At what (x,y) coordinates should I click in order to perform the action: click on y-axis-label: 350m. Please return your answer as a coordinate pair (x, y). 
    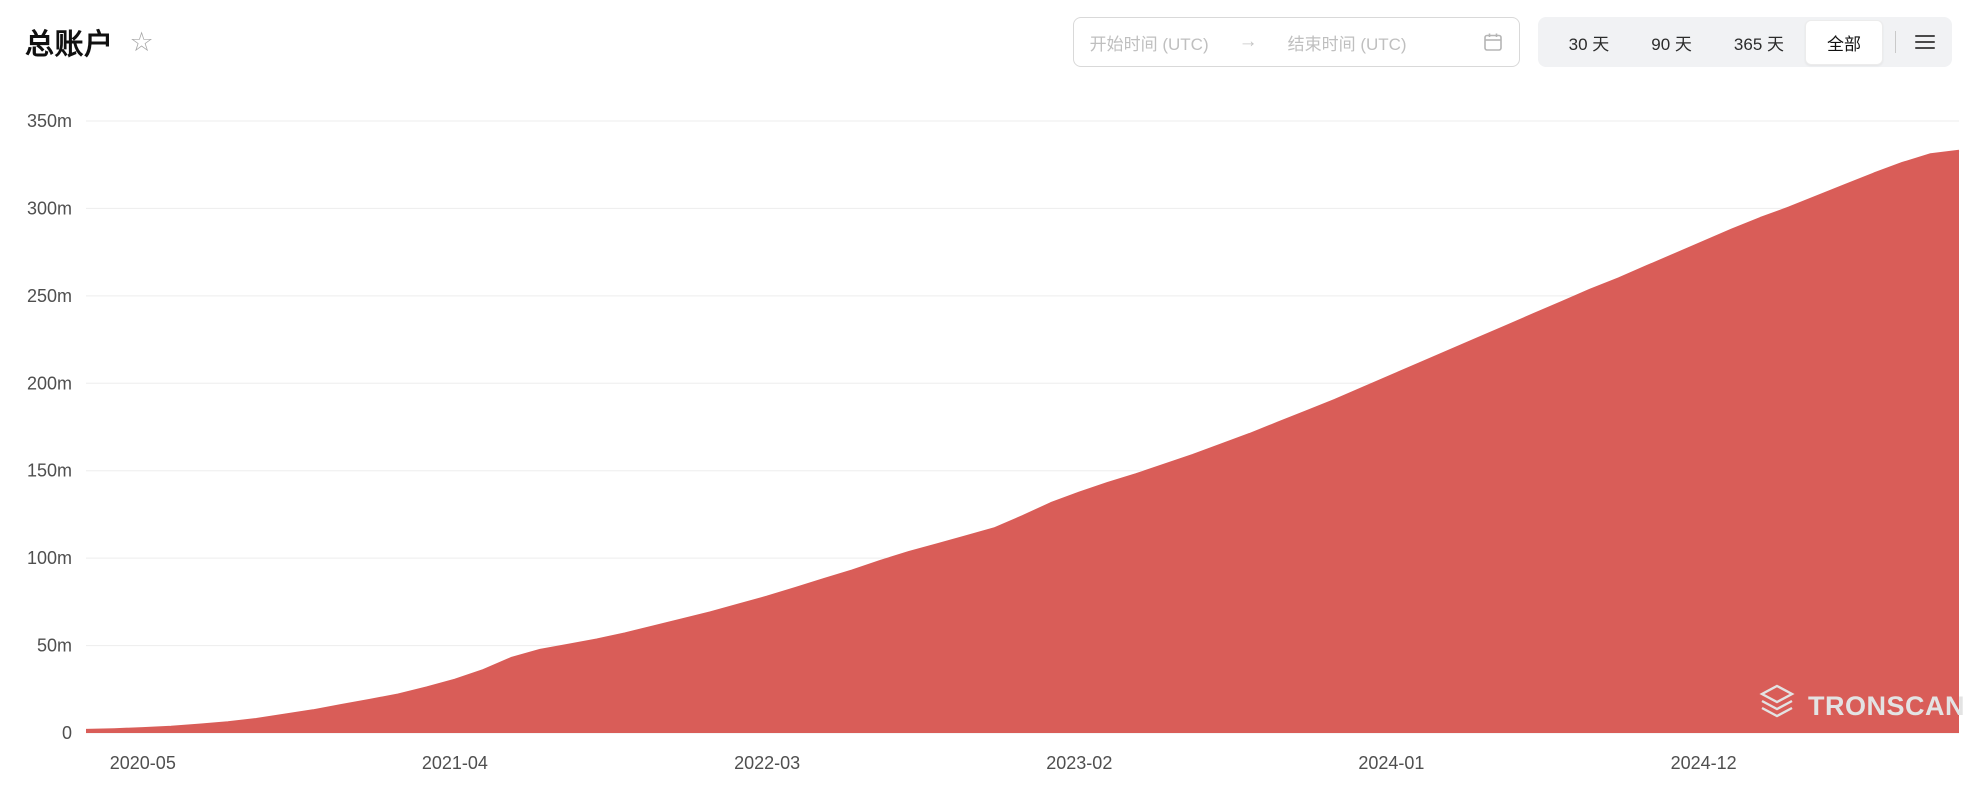
    Looking at the image, I should click on (49, 121).